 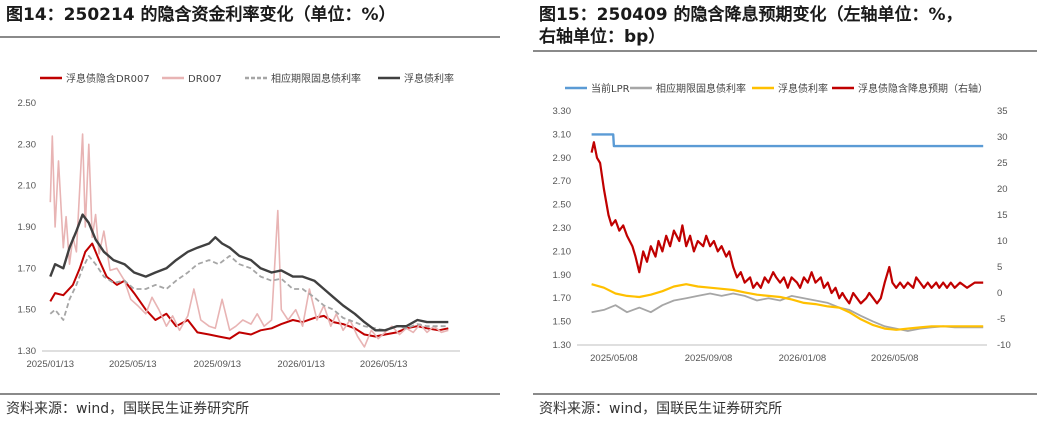 I want to click on y2-tick-label: 5, so click(x=999, y=267).